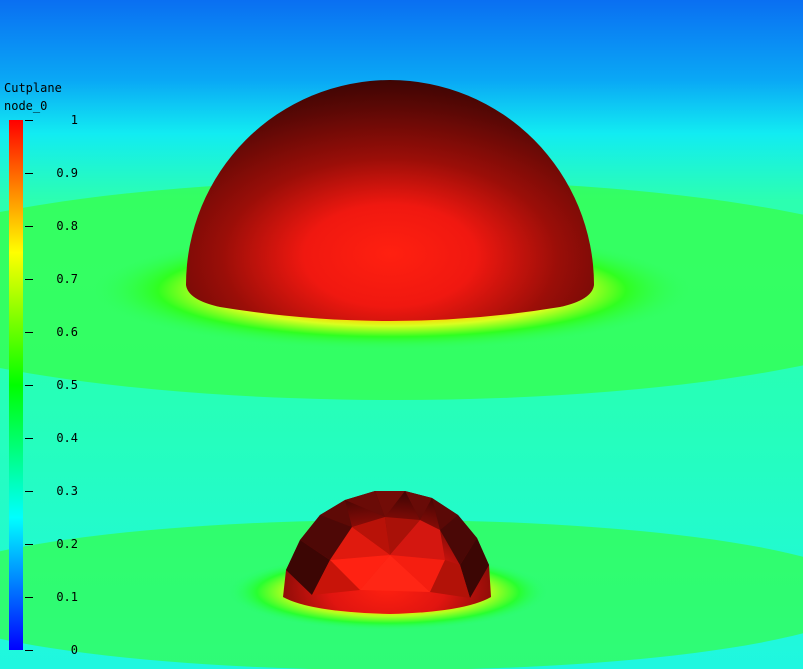 The width and height of the screenshot is (803, 669). Describe the element at coordinates (33, 88) in the screenshot. I see `legend-title: Cutplane` at that location.